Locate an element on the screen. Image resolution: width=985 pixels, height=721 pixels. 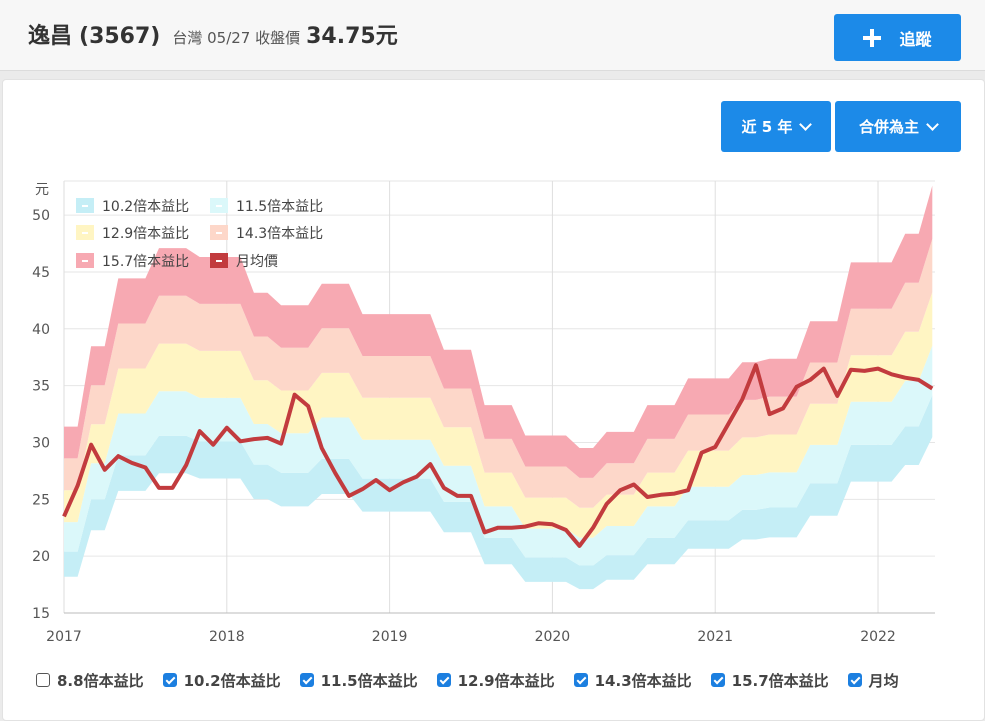
series-toggle: 15.7倍本益比 is located at coordinates (769, 680).